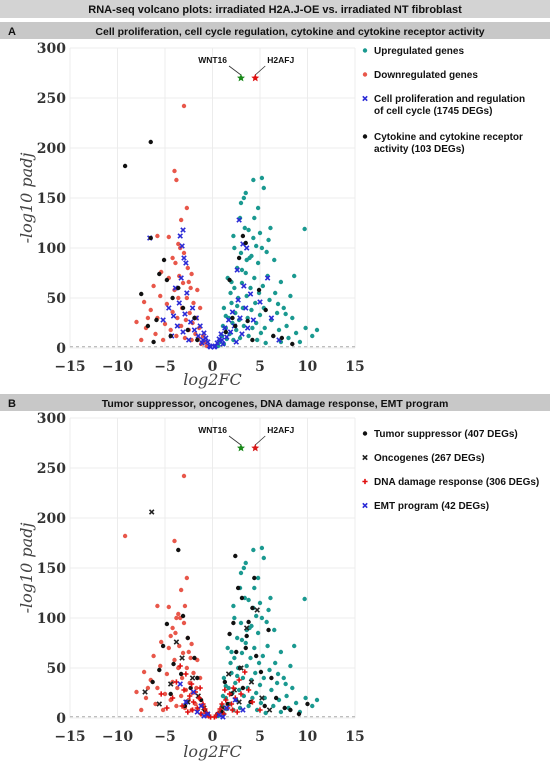 The width and height of the screenshot is (550, 771). What do you see at coordinates (419, 149) in the screenshot?
I see `legend-label-cytokine-line2: activity (103 DEGs)` at bounding box center [419, 149].